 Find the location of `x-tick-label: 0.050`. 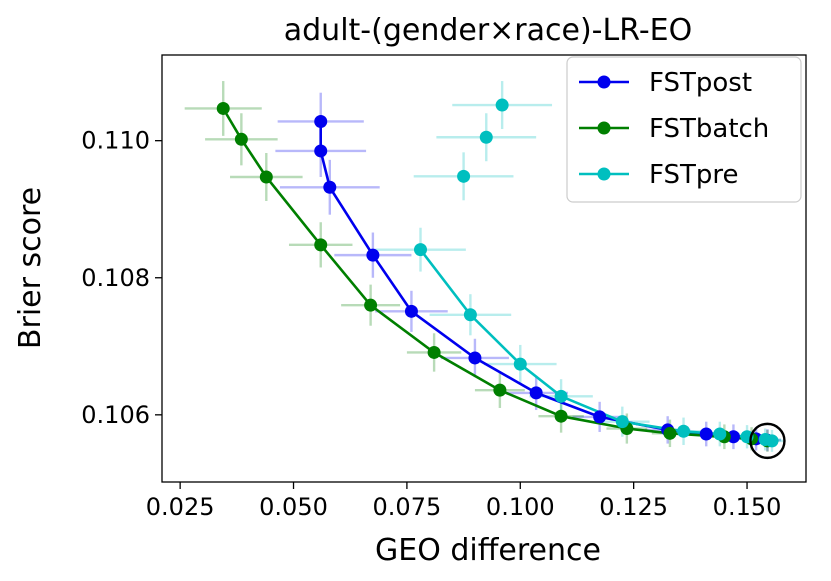

x-tick-label: 0.050 is located at coordinates (293, 507).